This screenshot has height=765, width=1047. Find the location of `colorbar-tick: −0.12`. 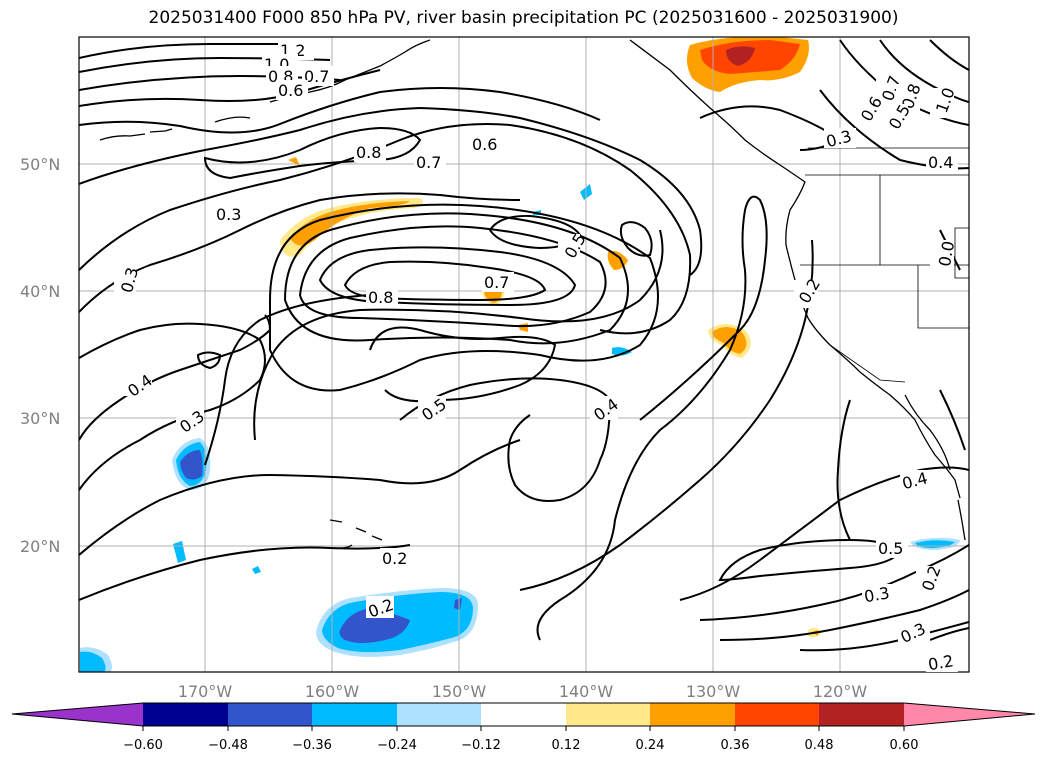

colorbar-tick: −0.12 is located at coordinates (481, 745).